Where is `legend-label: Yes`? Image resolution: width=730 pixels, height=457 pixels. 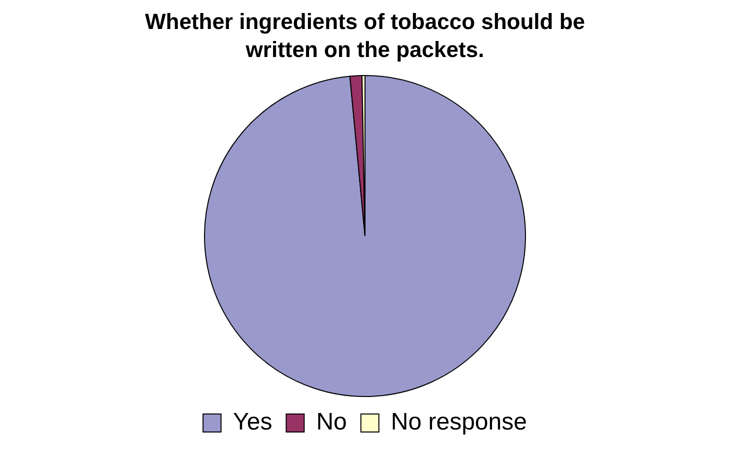
legend-label: Yes is located at coordinates (252, 422).